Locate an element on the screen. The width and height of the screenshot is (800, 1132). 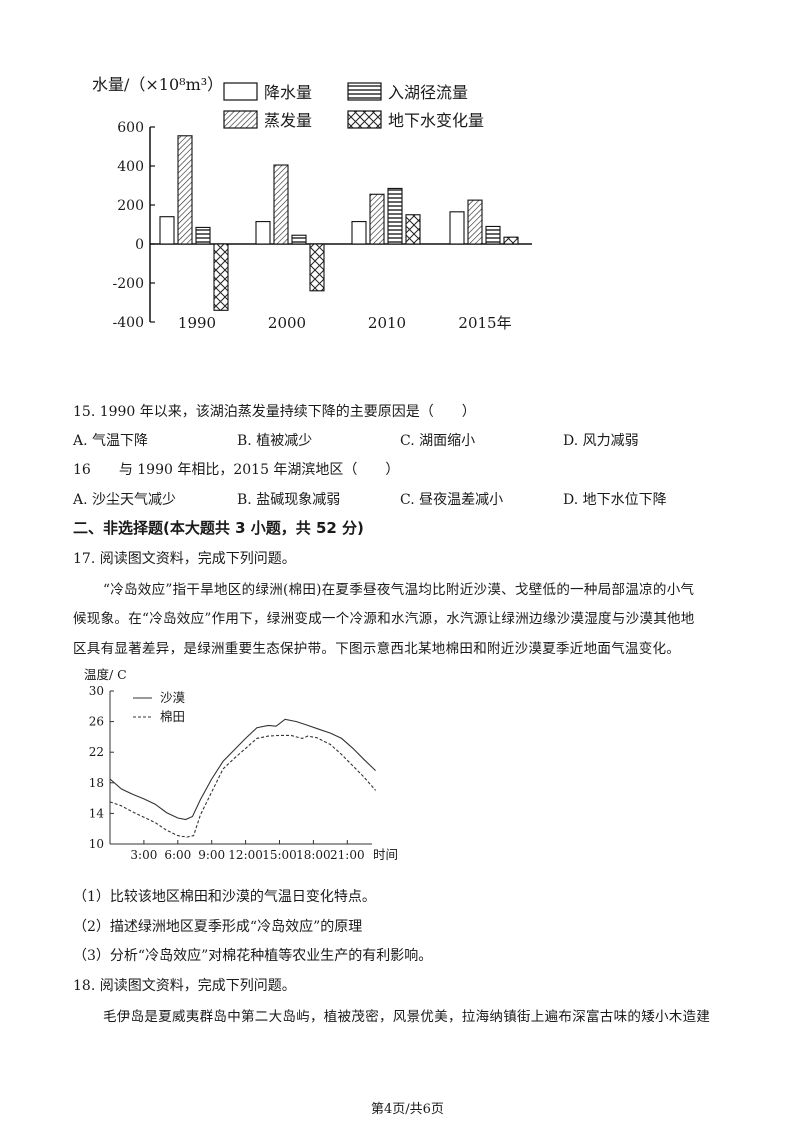
chart2-x-tick-label: 18:00 is located at coordinates (313, 855).